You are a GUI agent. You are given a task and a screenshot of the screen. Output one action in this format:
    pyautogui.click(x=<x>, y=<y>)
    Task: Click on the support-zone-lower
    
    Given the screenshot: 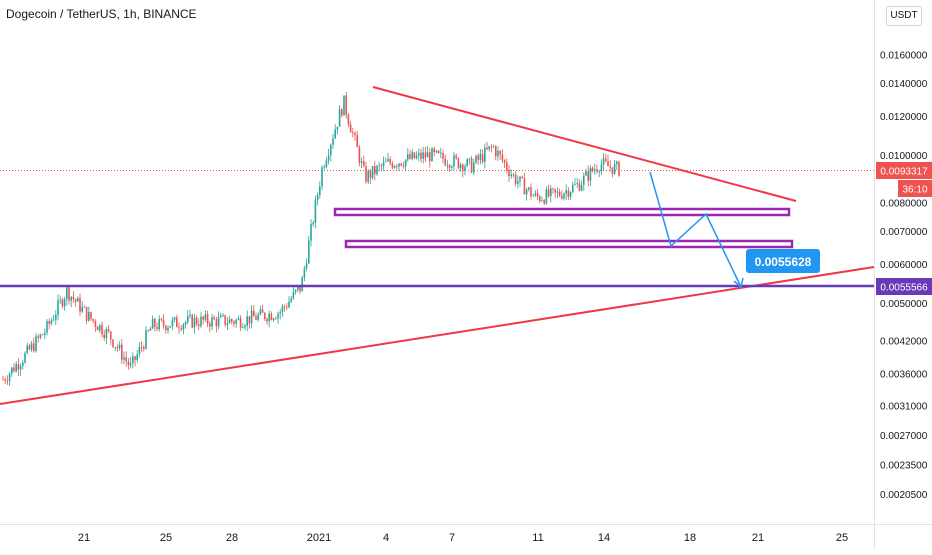 What is the action you would take?
    pyautogui.click(x=569, y=244)
    